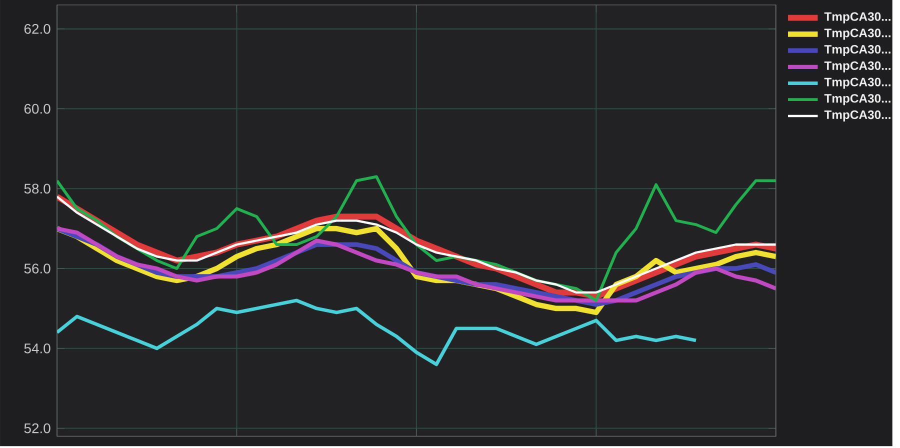 The width and height of the screenshot is (900, 448). I want to click on y-tick-label: 58.0, so click(37, 189).